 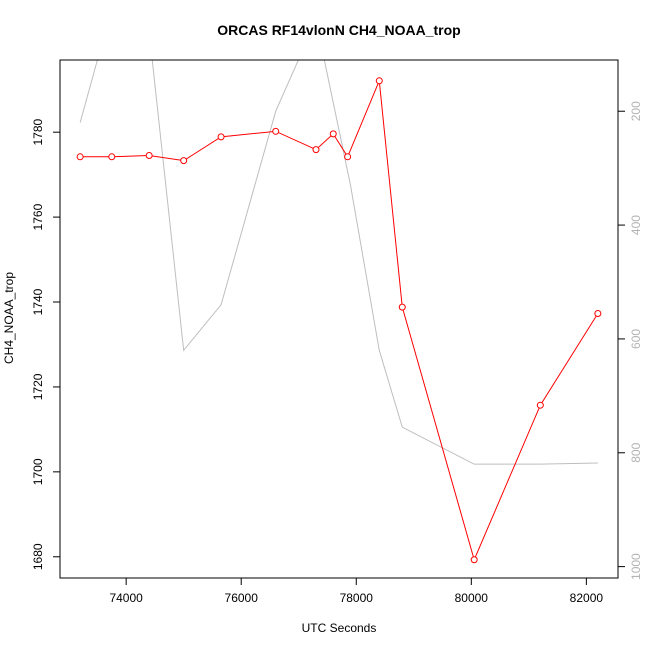 I want to click on y-axis-label: CH4_NOAA_trop, so click(x=9, y=318).